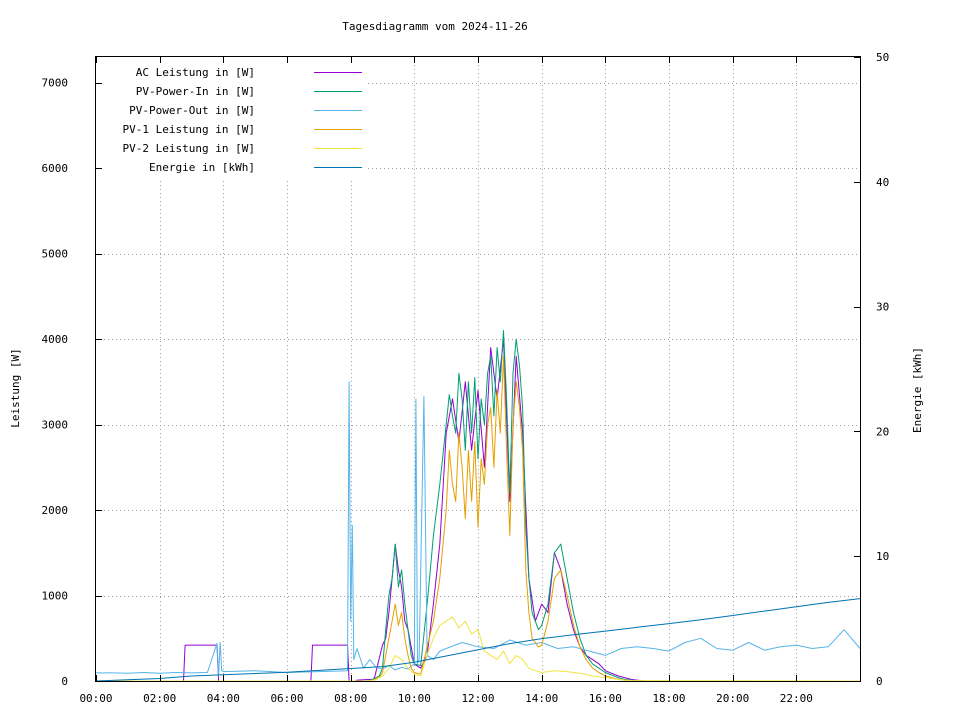 The image size is (960, 720). Describe the element at coordinates (64, 681) in the screenshot. I see `y-tick-label: 0` at that location.